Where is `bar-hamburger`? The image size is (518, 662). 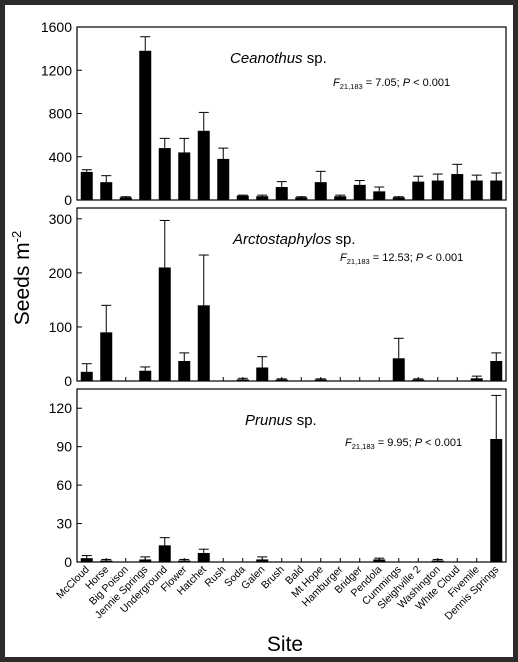 bar-hamburger is located at coordinates (340, 198).